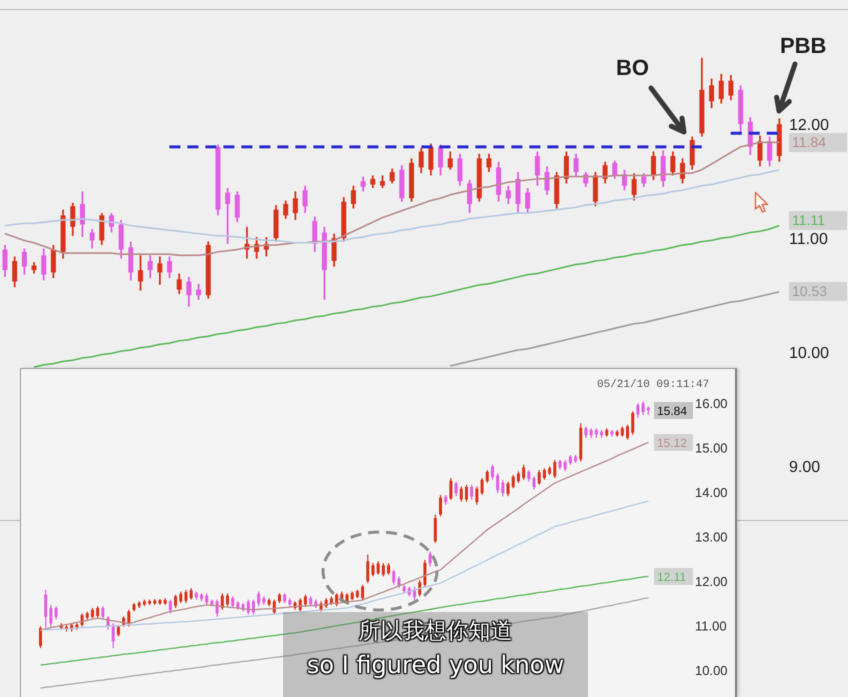 The image size is (848, 697). I want to click on y-tick-label: 14.00, so click(711, 492).